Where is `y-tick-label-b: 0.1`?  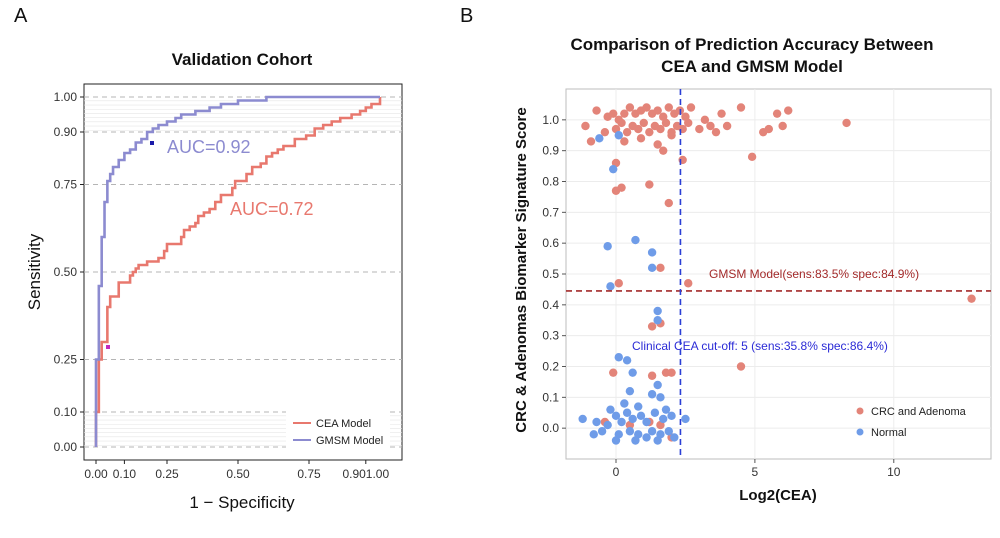 y-tick-label-b: 0.1 is located at coordinates (550, 397).